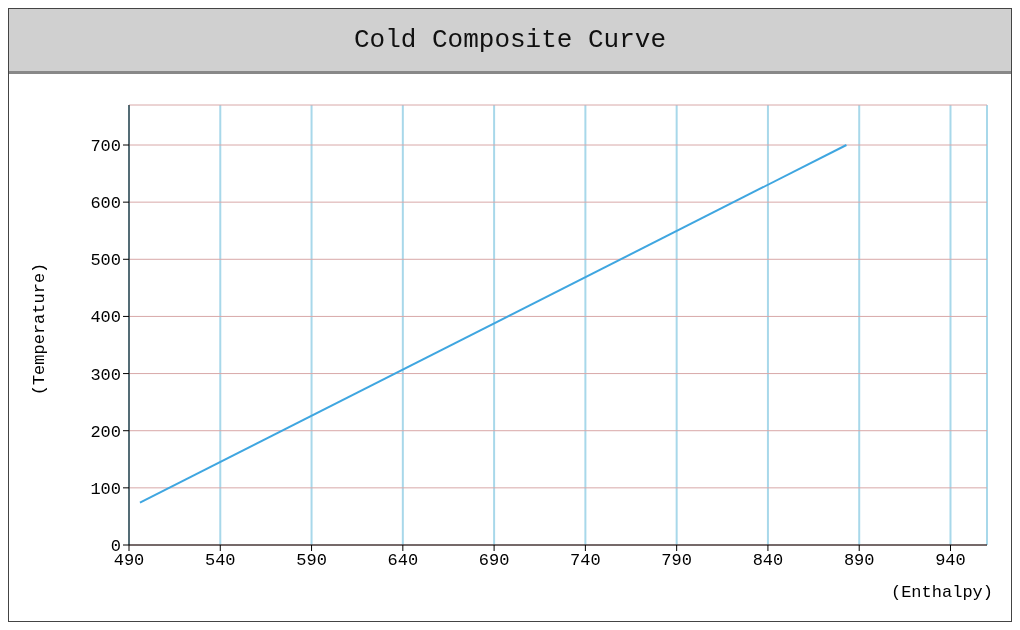 The image size is (1020, 630). What do you see at coordinates (105, 204) in the screenshot?
I see `y-tick-label: 600` at bounding box center [105, 204].